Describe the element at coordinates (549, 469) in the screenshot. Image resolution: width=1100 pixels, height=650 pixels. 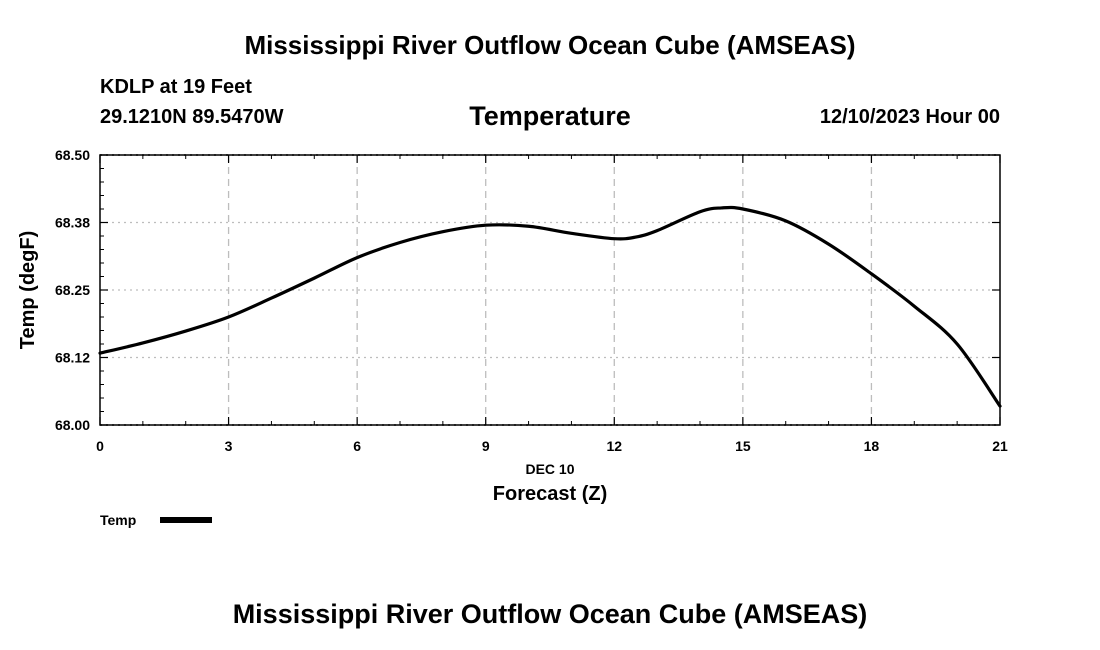
I see `x-axis-date-label: DEC 10` at that location.